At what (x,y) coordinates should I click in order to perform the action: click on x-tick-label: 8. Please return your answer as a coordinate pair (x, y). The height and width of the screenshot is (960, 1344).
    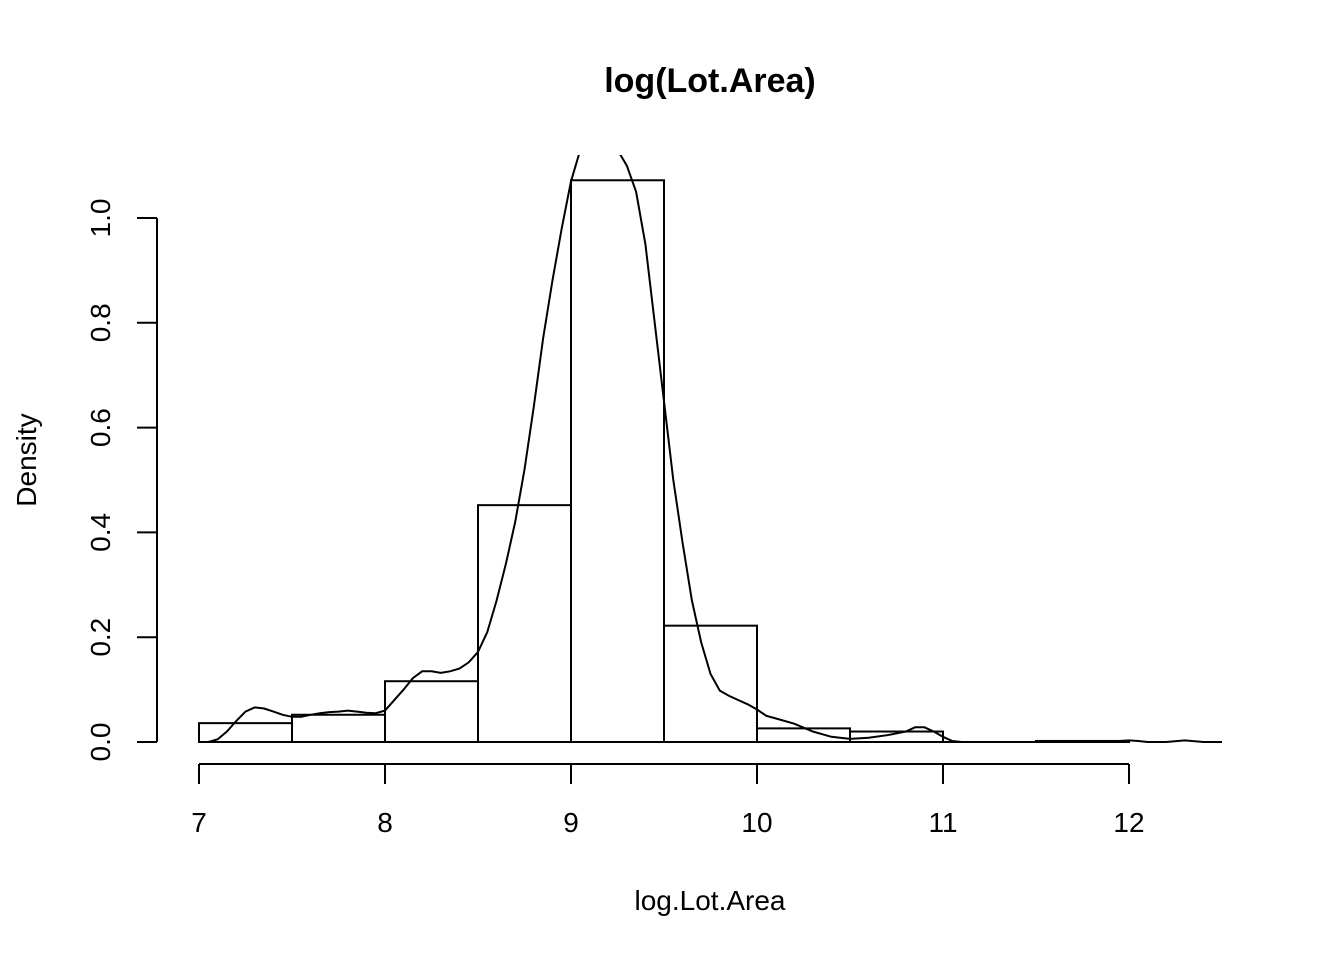
    Looking at the image, I should click on (385, 822).